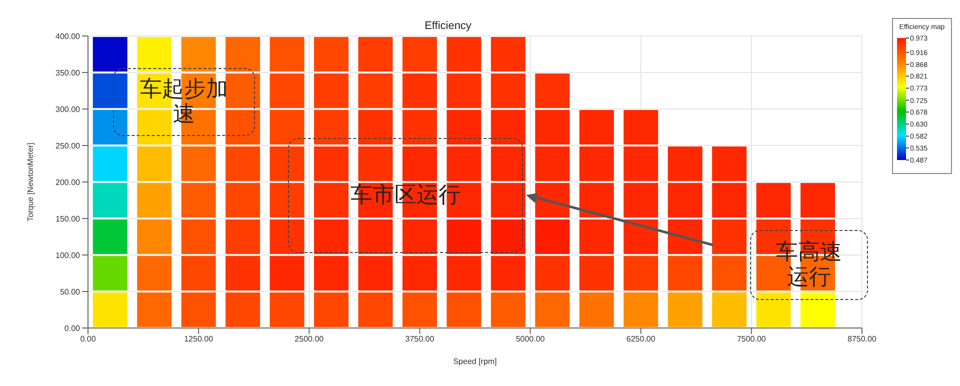 Image resolution: width=960 pixels, height=386 pixels. What do you see at coordinates (420, 339) in the screenshot?
I see `x-tick-label: 3750.00` at bounding box center [420, 339].